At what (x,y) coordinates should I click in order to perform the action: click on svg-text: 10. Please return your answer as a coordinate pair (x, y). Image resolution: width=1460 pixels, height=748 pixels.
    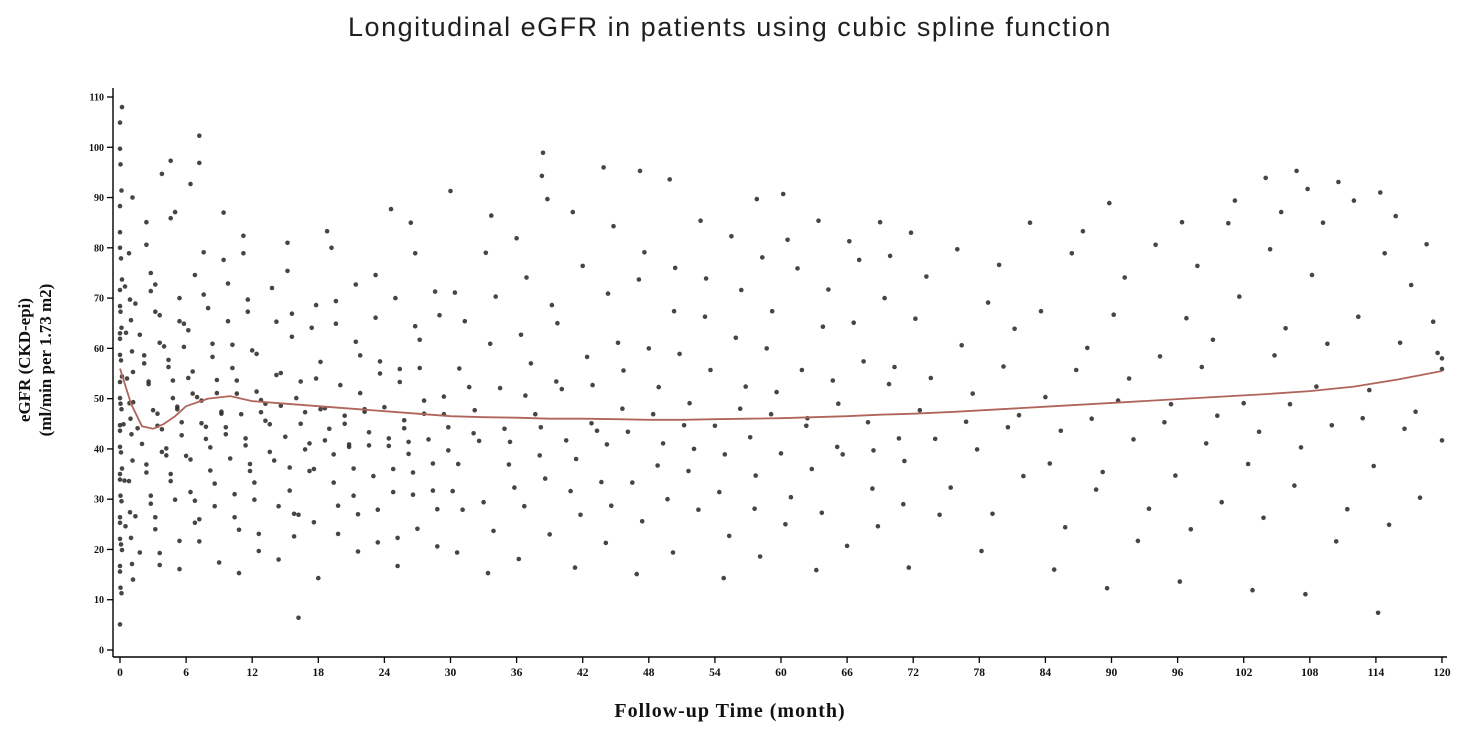
    Looking at the image, I should click on (99, 600).